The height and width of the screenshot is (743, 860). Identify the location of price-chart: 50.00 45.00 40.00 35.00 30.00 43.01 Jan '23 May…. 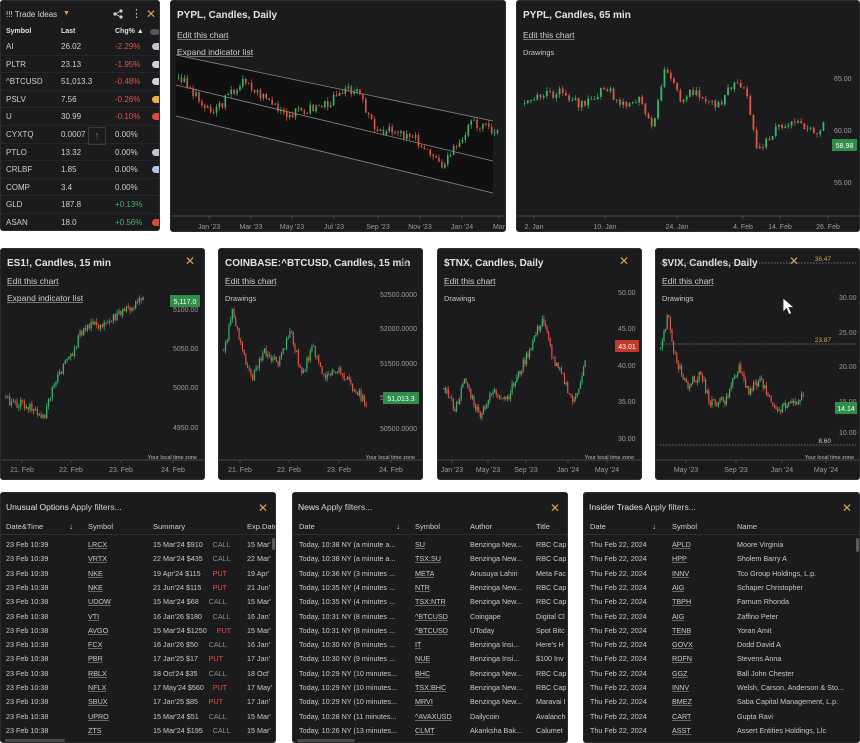
(540, 364).